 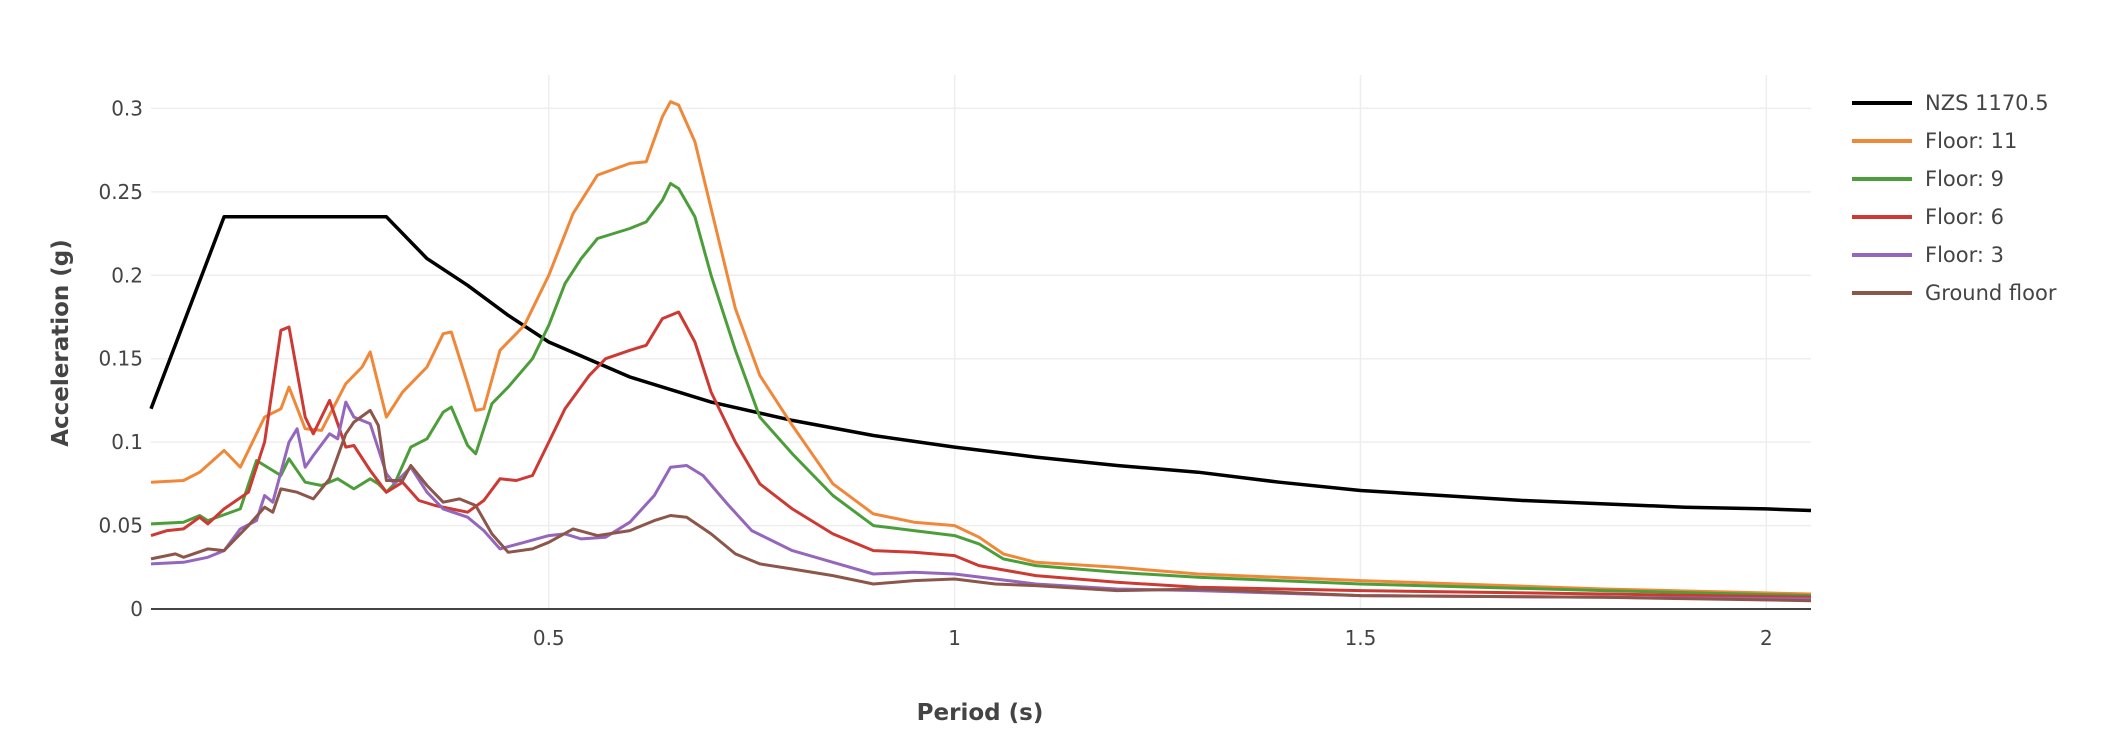 I want to click on legend-item: Ground floor, so click(x=1954, y=293).